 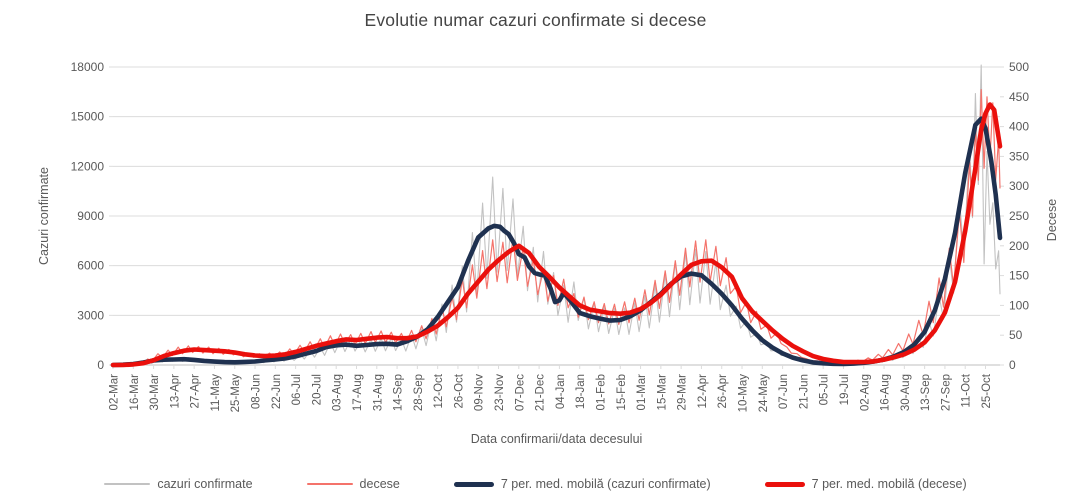 I want to click on x-axis-tick-label: 07-Dec, so click(x=520, y=392).